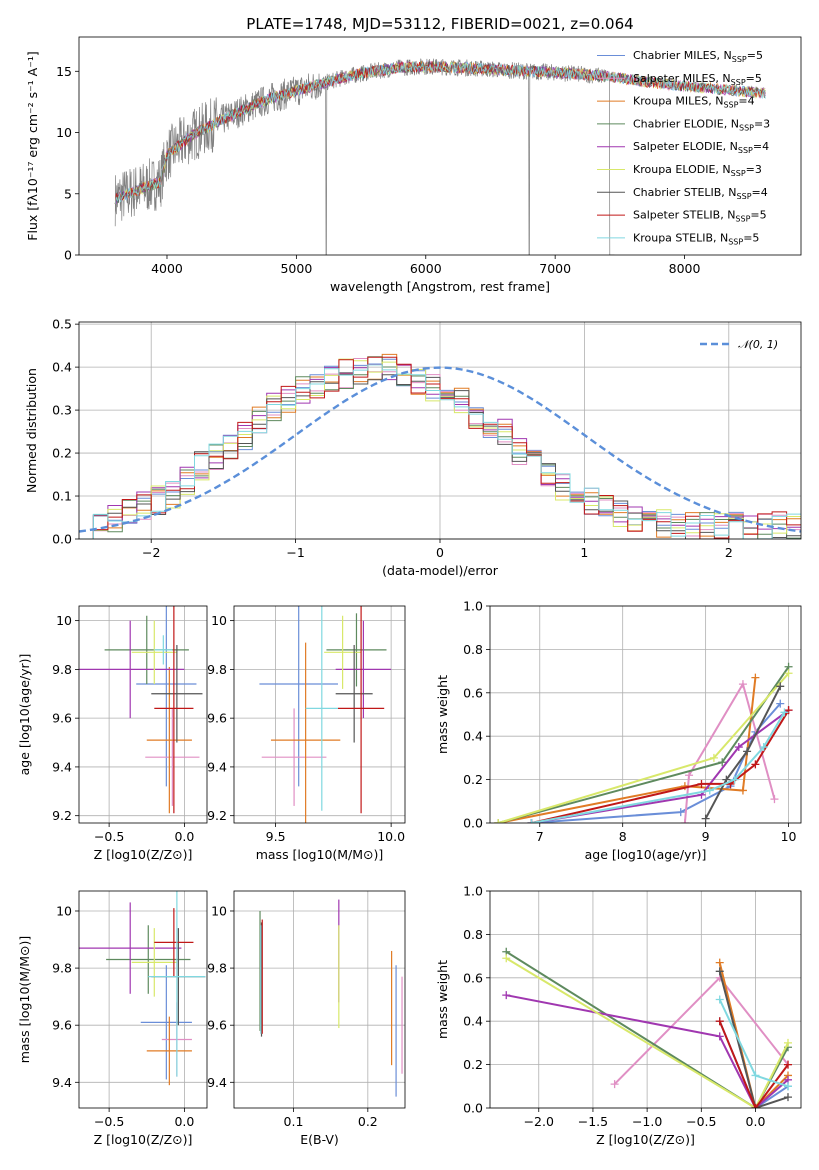  What do you see at coordinates (754, 169) in the screenshot?
I see `legend-eq: =3` at bounding box center [754, 169].